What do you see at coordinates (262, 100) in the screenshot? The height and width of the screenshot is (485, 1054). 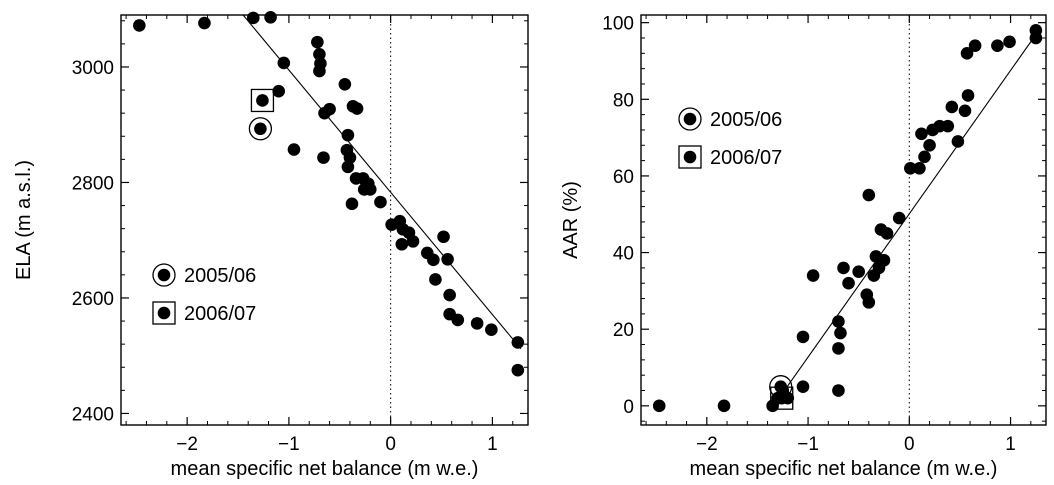 I see `ela-highlight-square-marker` at bounding box center [262, 100].